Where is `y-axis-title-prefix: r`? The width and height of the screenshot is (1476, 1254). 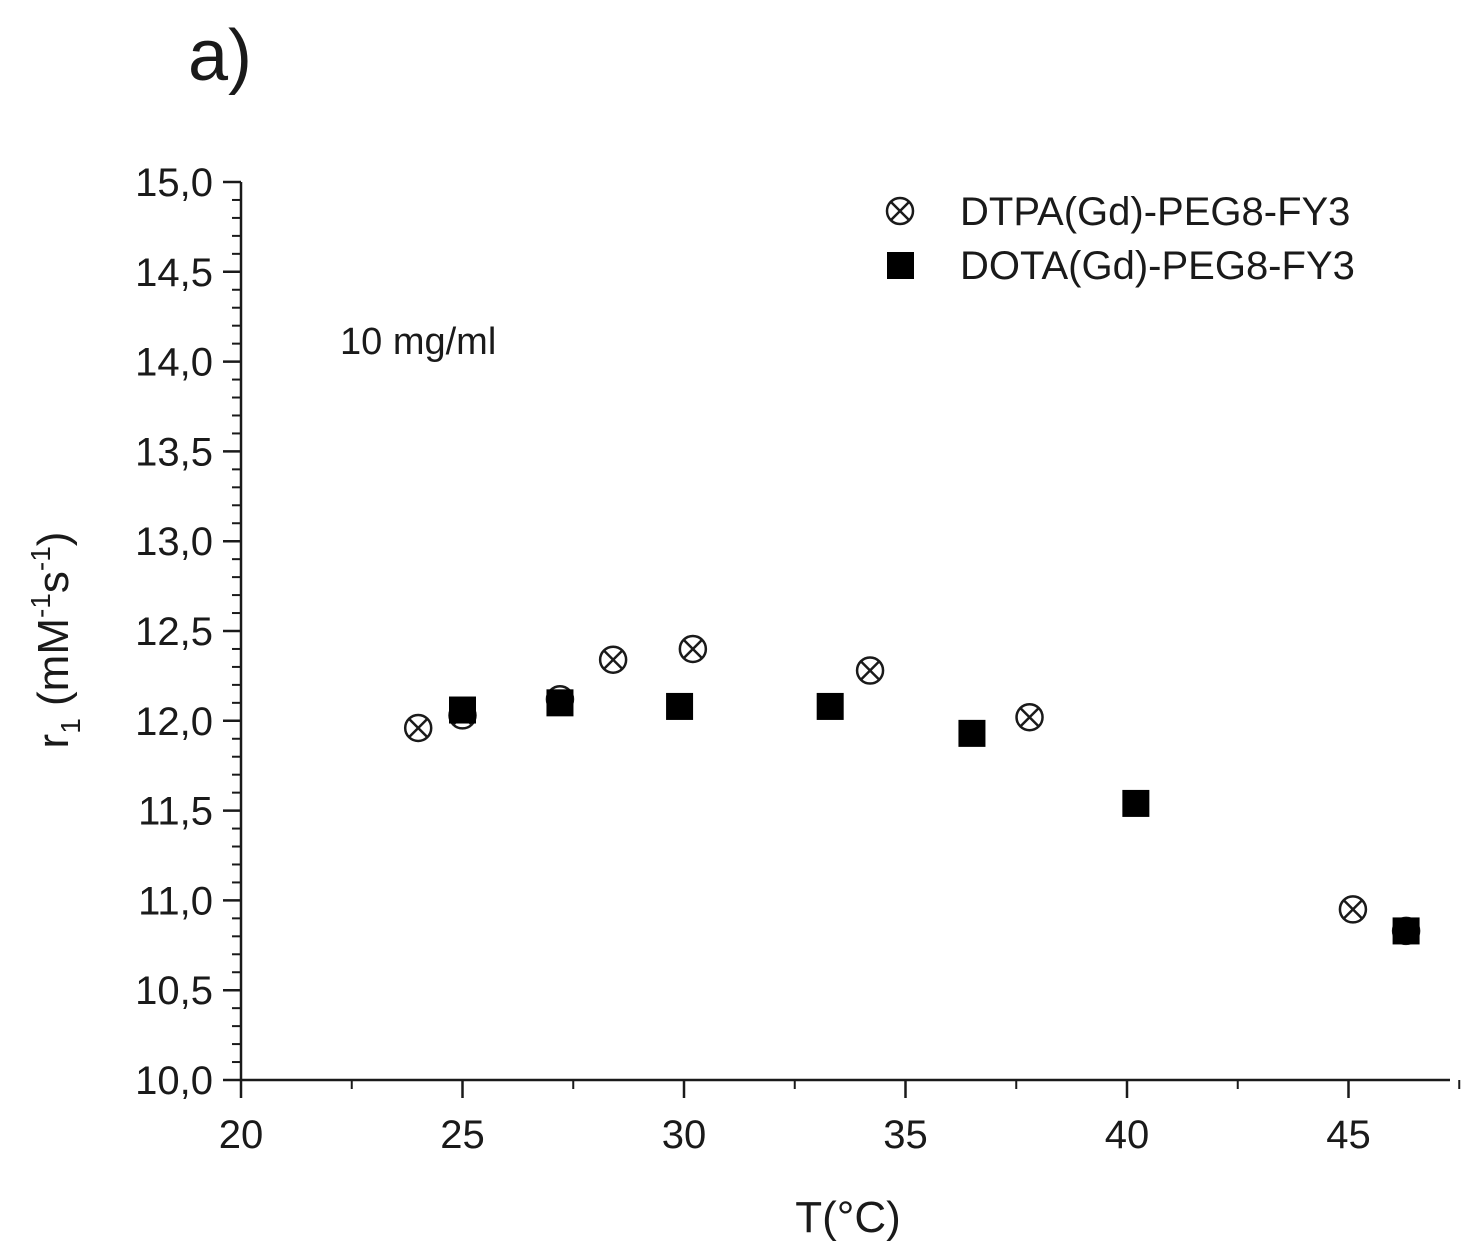
y-axis-title-prefix: r is located at coordinates (53, 741).